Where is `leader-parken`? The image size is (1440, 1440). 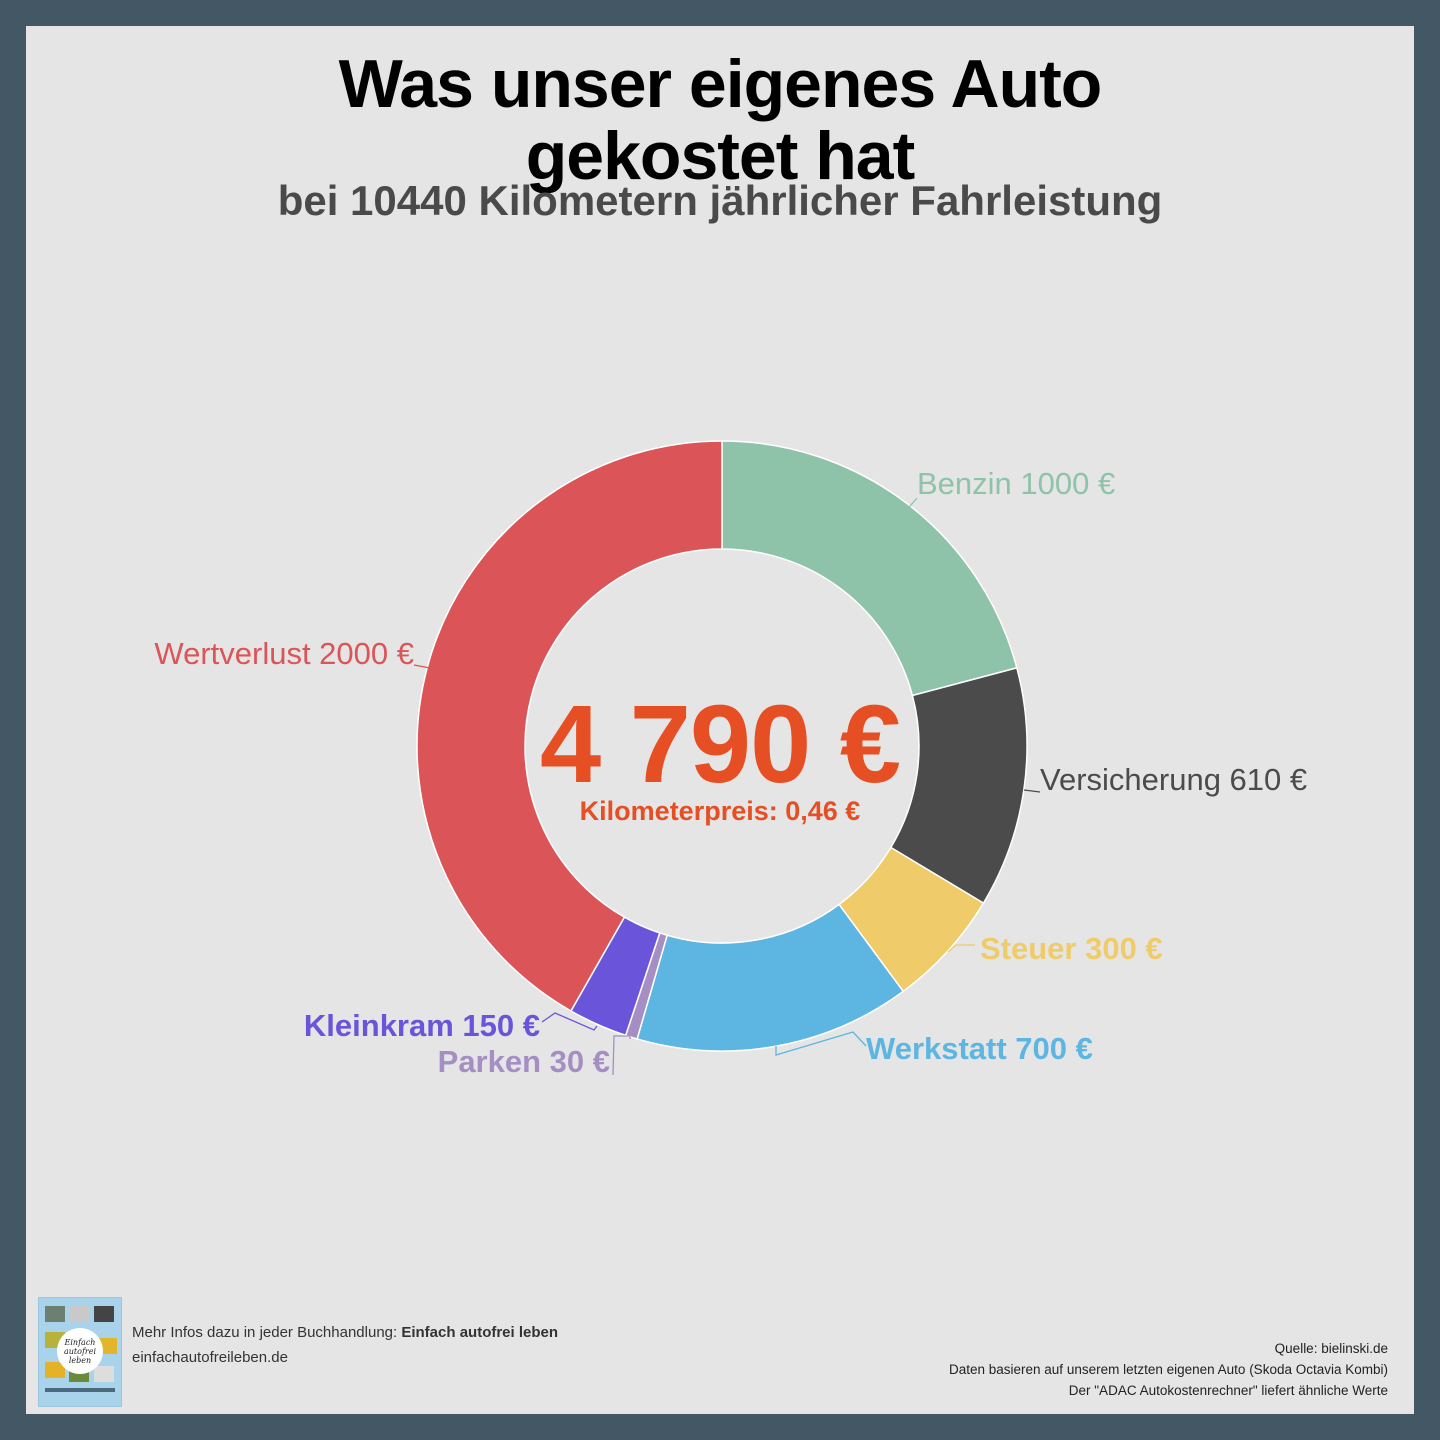 leader-parken is located at coordinates (621, 1055).